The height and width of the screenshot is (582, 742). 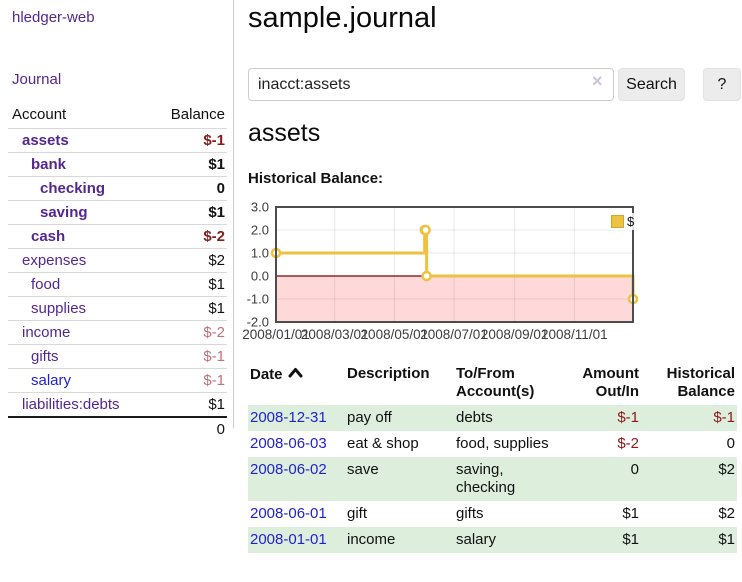 What do you see at coordinates (117, 188) in the screenshot?
I see `account-row: checking 0` at bounding box center [117, 188].